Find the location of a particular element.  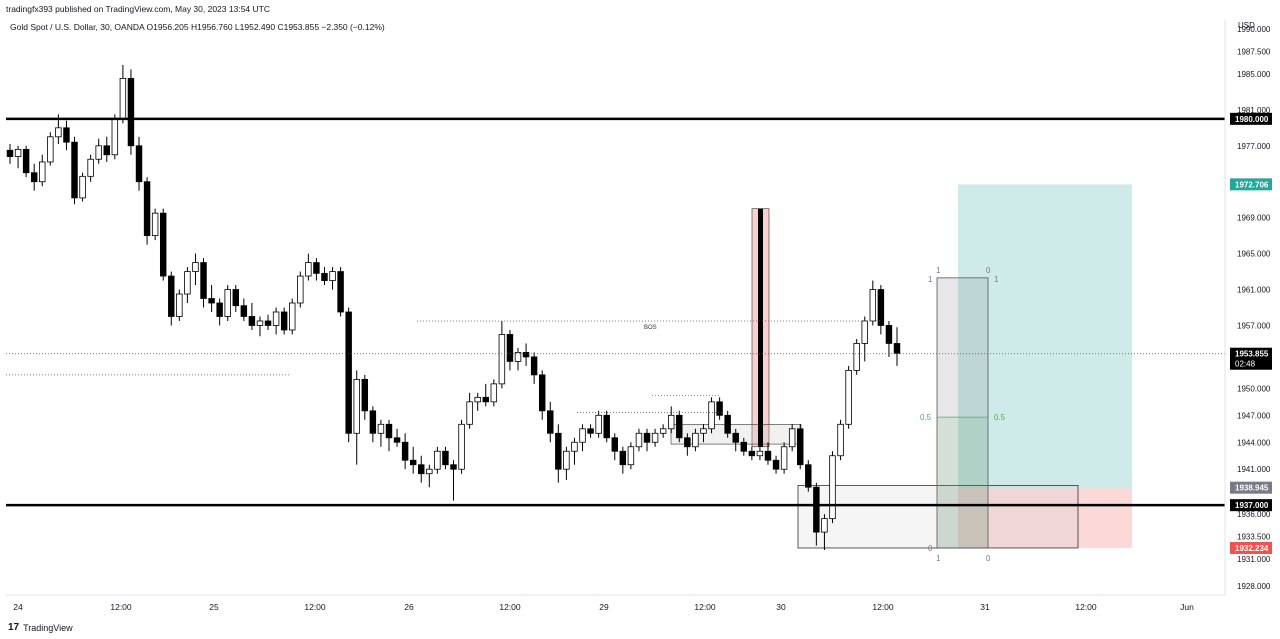

tradingview-logo-icon: 17 is located at coordinates (14, 627).